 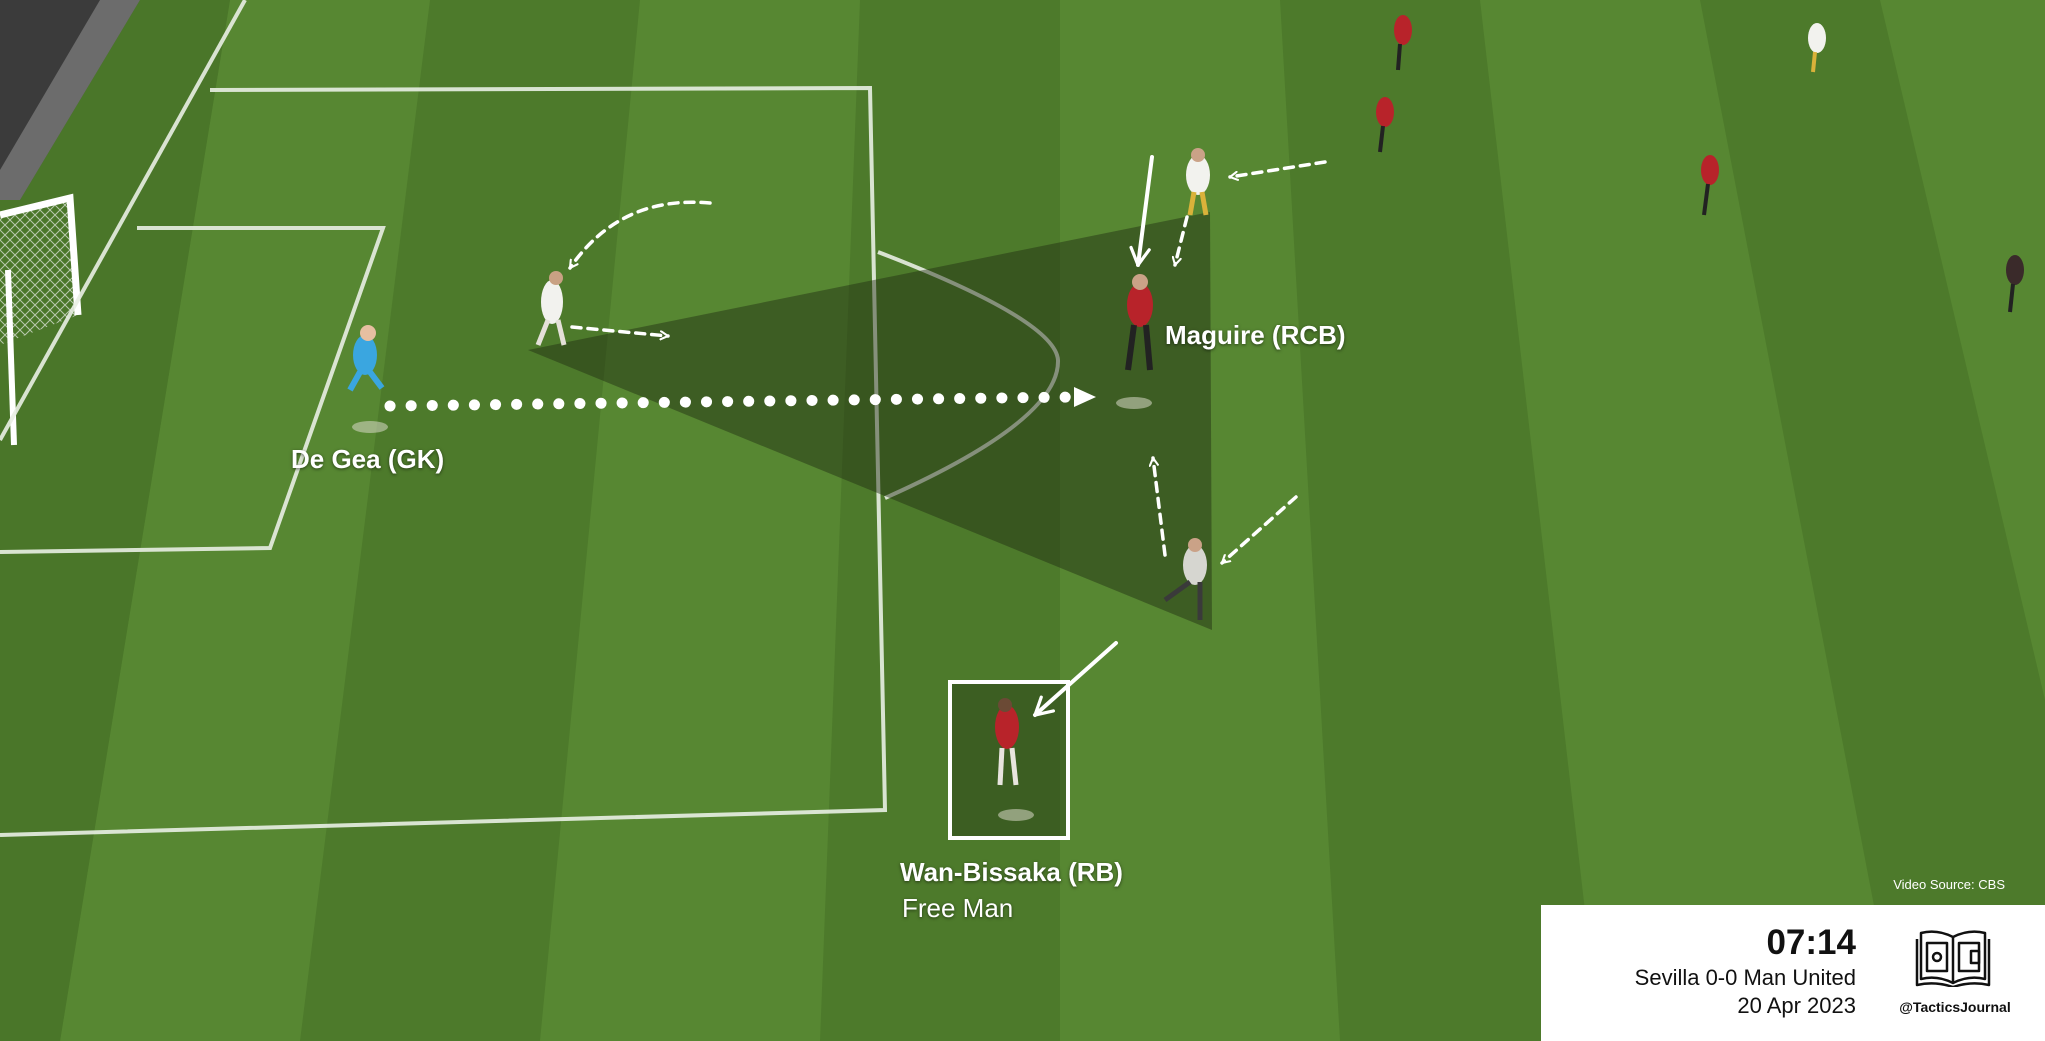 I want to click on label-degea: De Gea (GK), so click(x=368, y=459).